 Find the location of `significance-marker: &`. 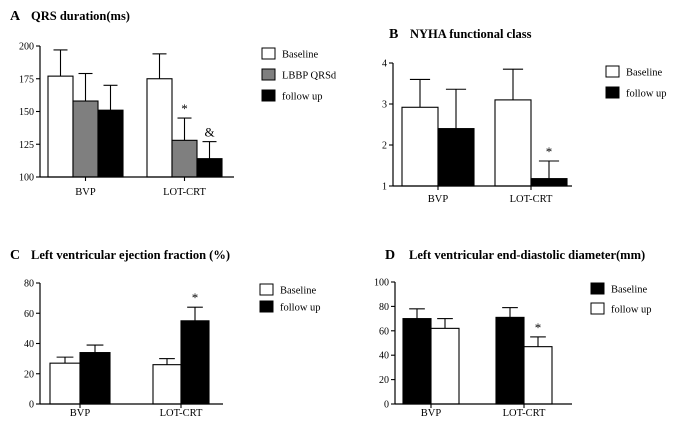

significance-marker: & is located at coordinates (209, 132).